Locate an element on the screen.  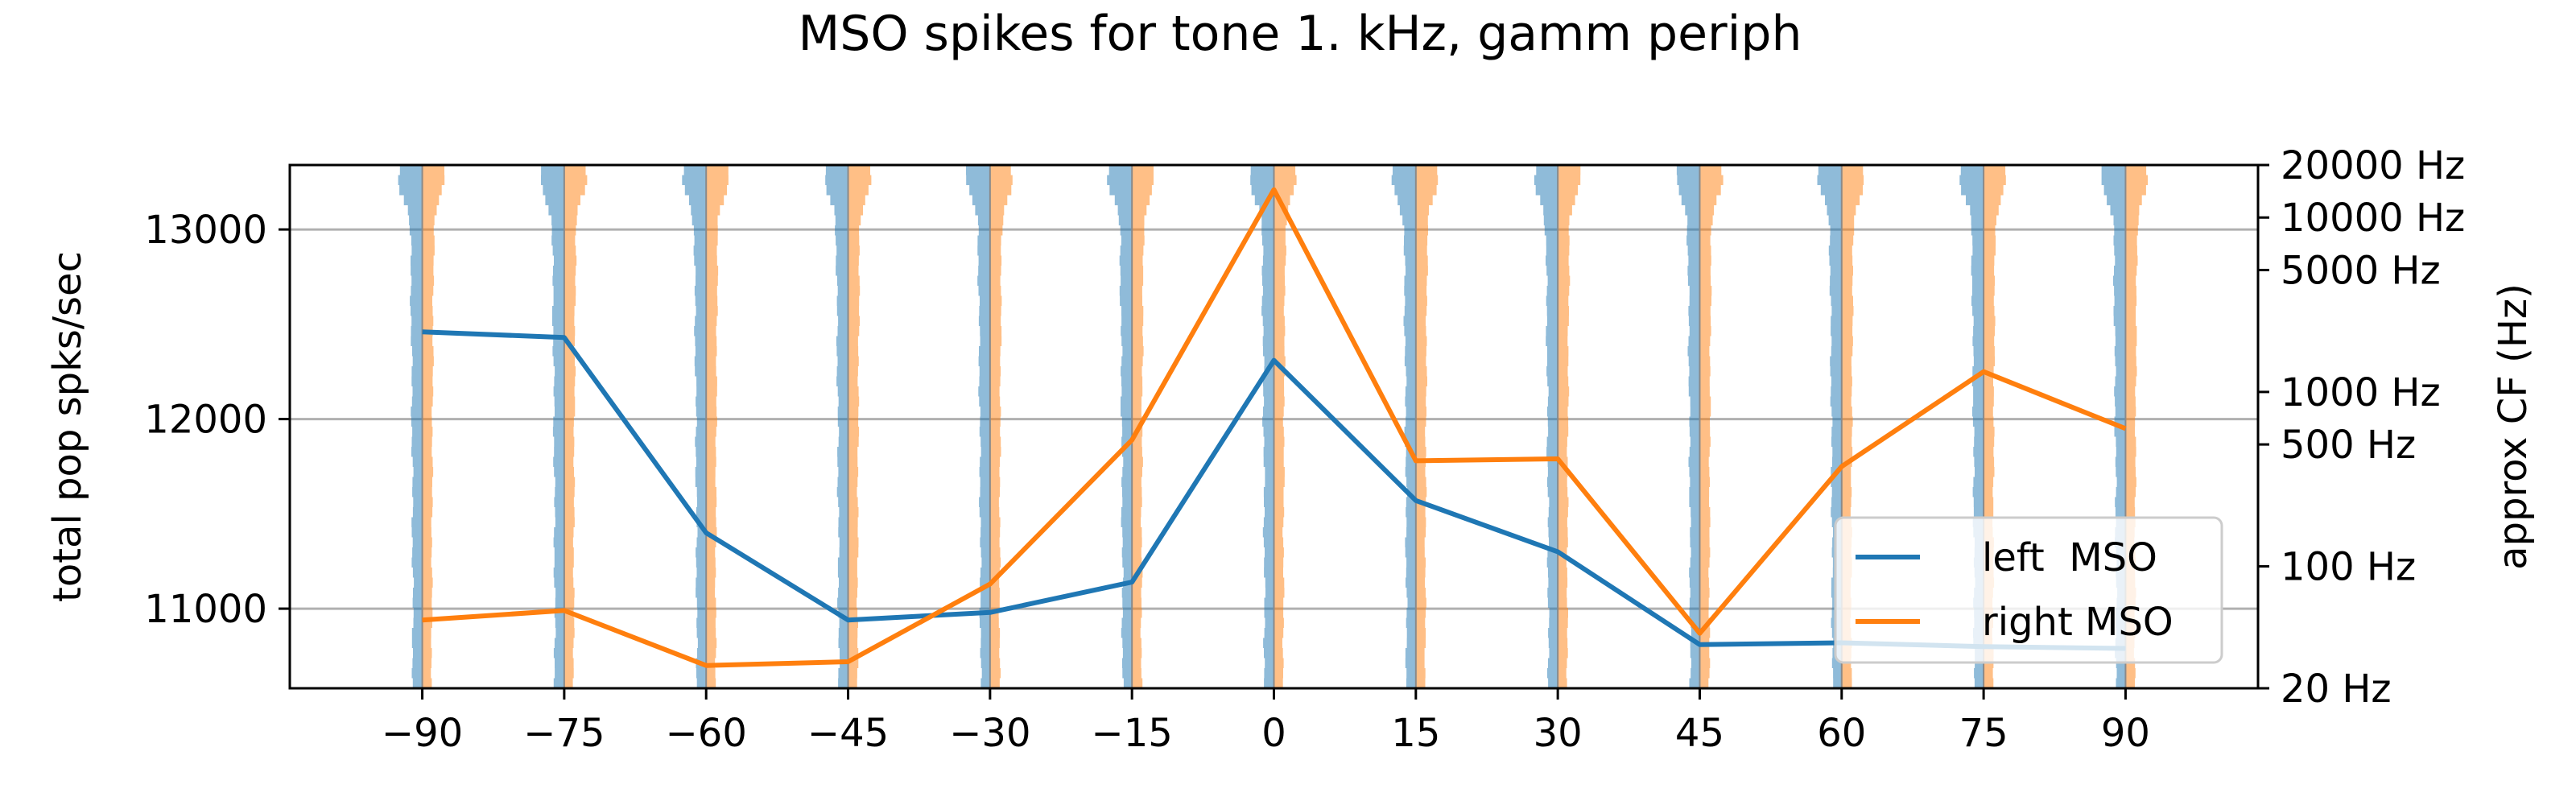
x-tick-label: −30 is located at coordinates (989, 733).